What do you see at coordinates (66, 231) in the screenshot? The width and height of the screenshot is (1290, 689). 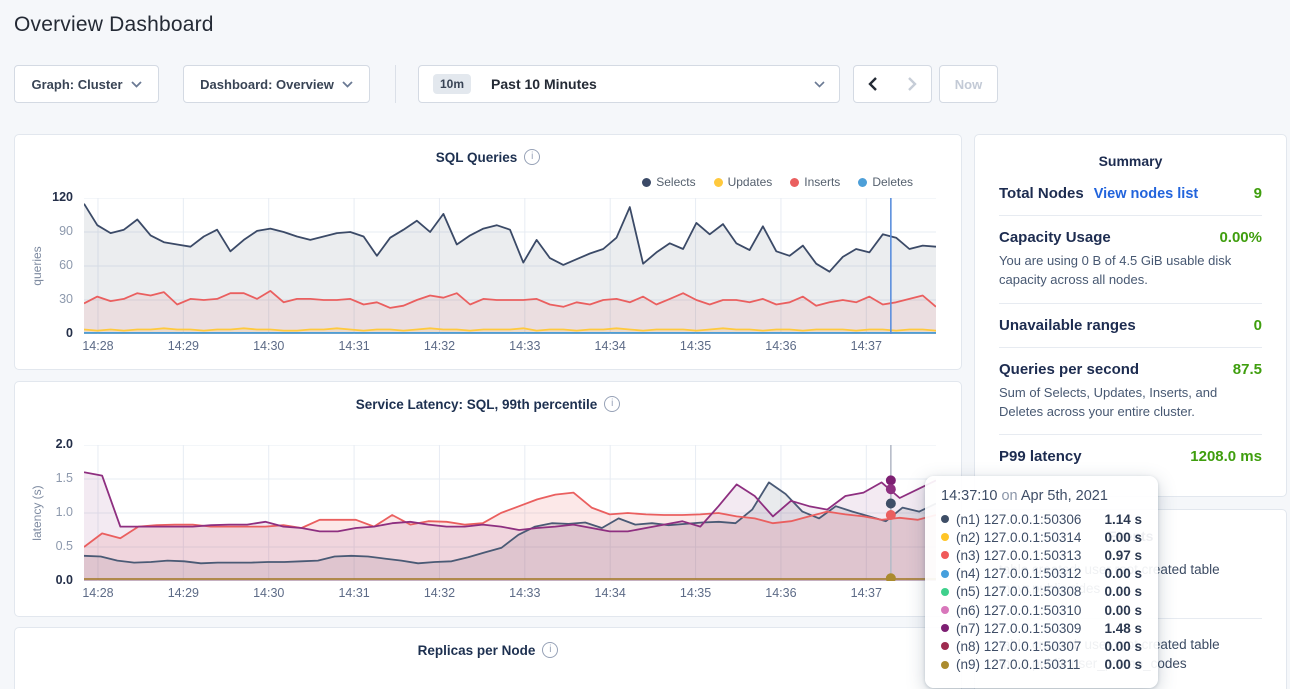 I see `y-tick-label: 90` at bounding box center [66, 231].